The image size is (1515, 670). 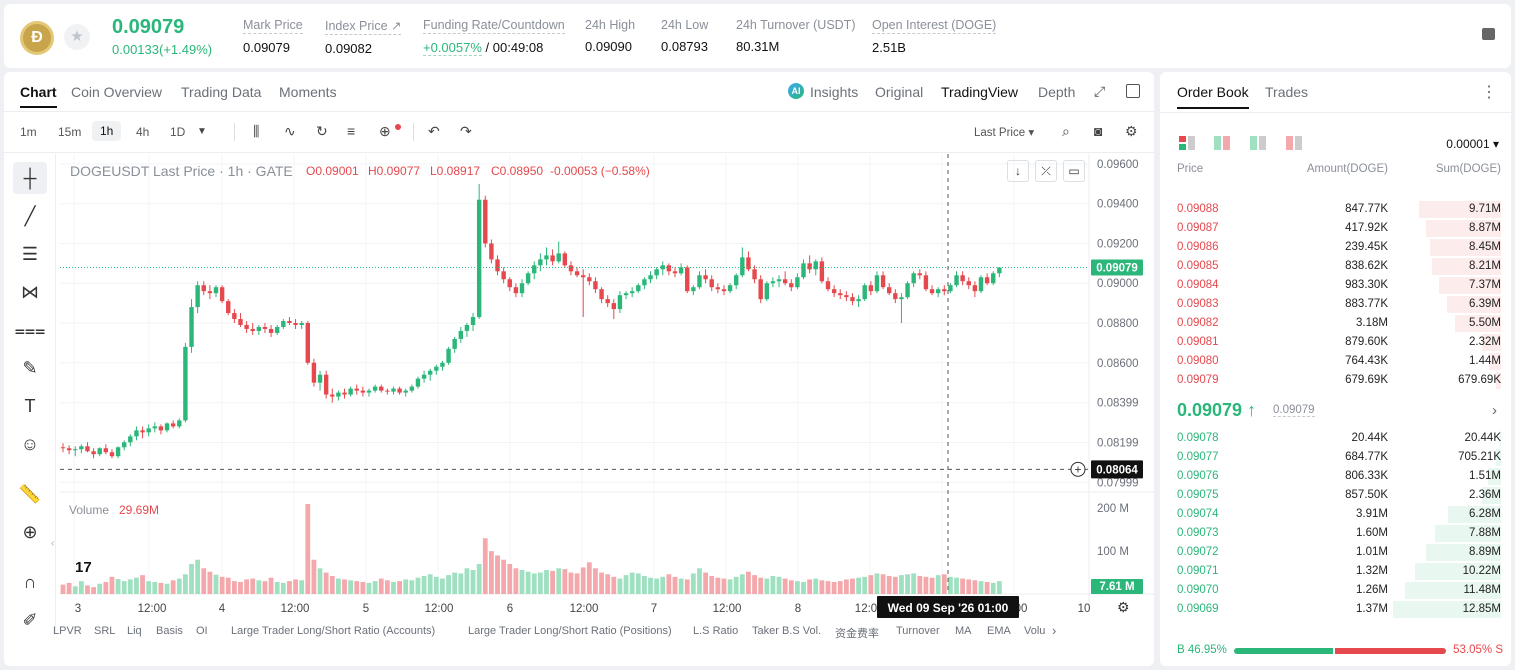 What do you see at coordinates (333, 631) in the screenshot?
I see `indicator-toggle: Large Trader Long/Short Ratio (Accounts)` at bounding box center [333, 631].